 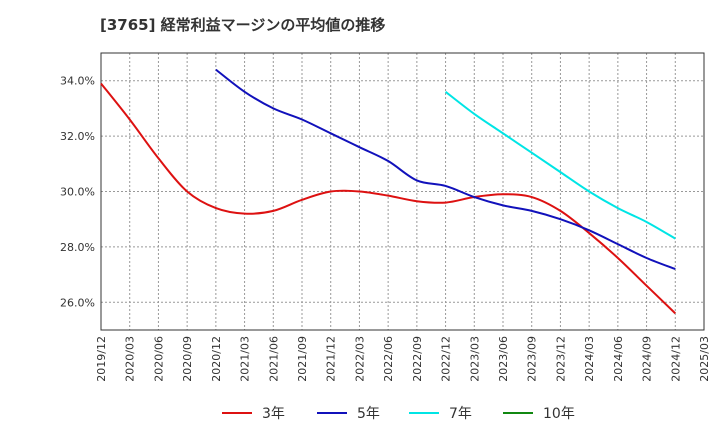 I want to click on y-tick-label: 32.0%, so click(x=77, y=136).